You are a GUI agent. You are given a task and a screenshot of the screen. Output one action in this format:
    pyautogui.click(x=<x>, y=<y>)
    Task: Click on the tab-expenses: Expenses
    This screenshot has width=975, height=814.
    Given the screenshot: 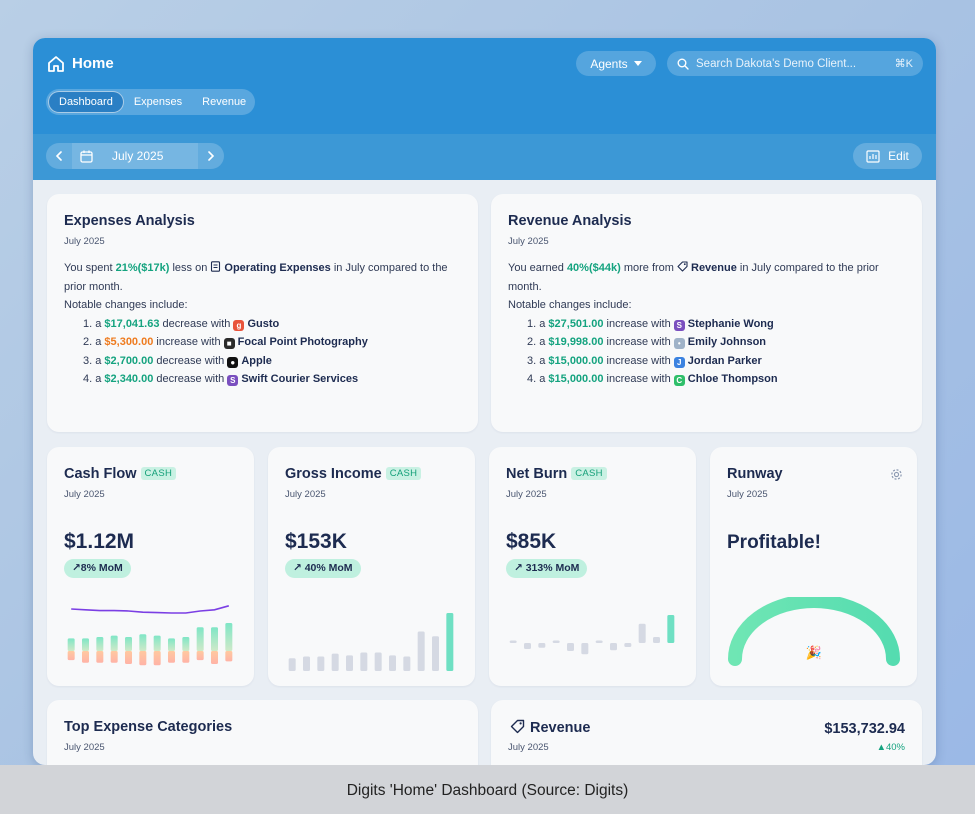 What is the action you would take?
    pyautogui.click(x=158, y=102)
    